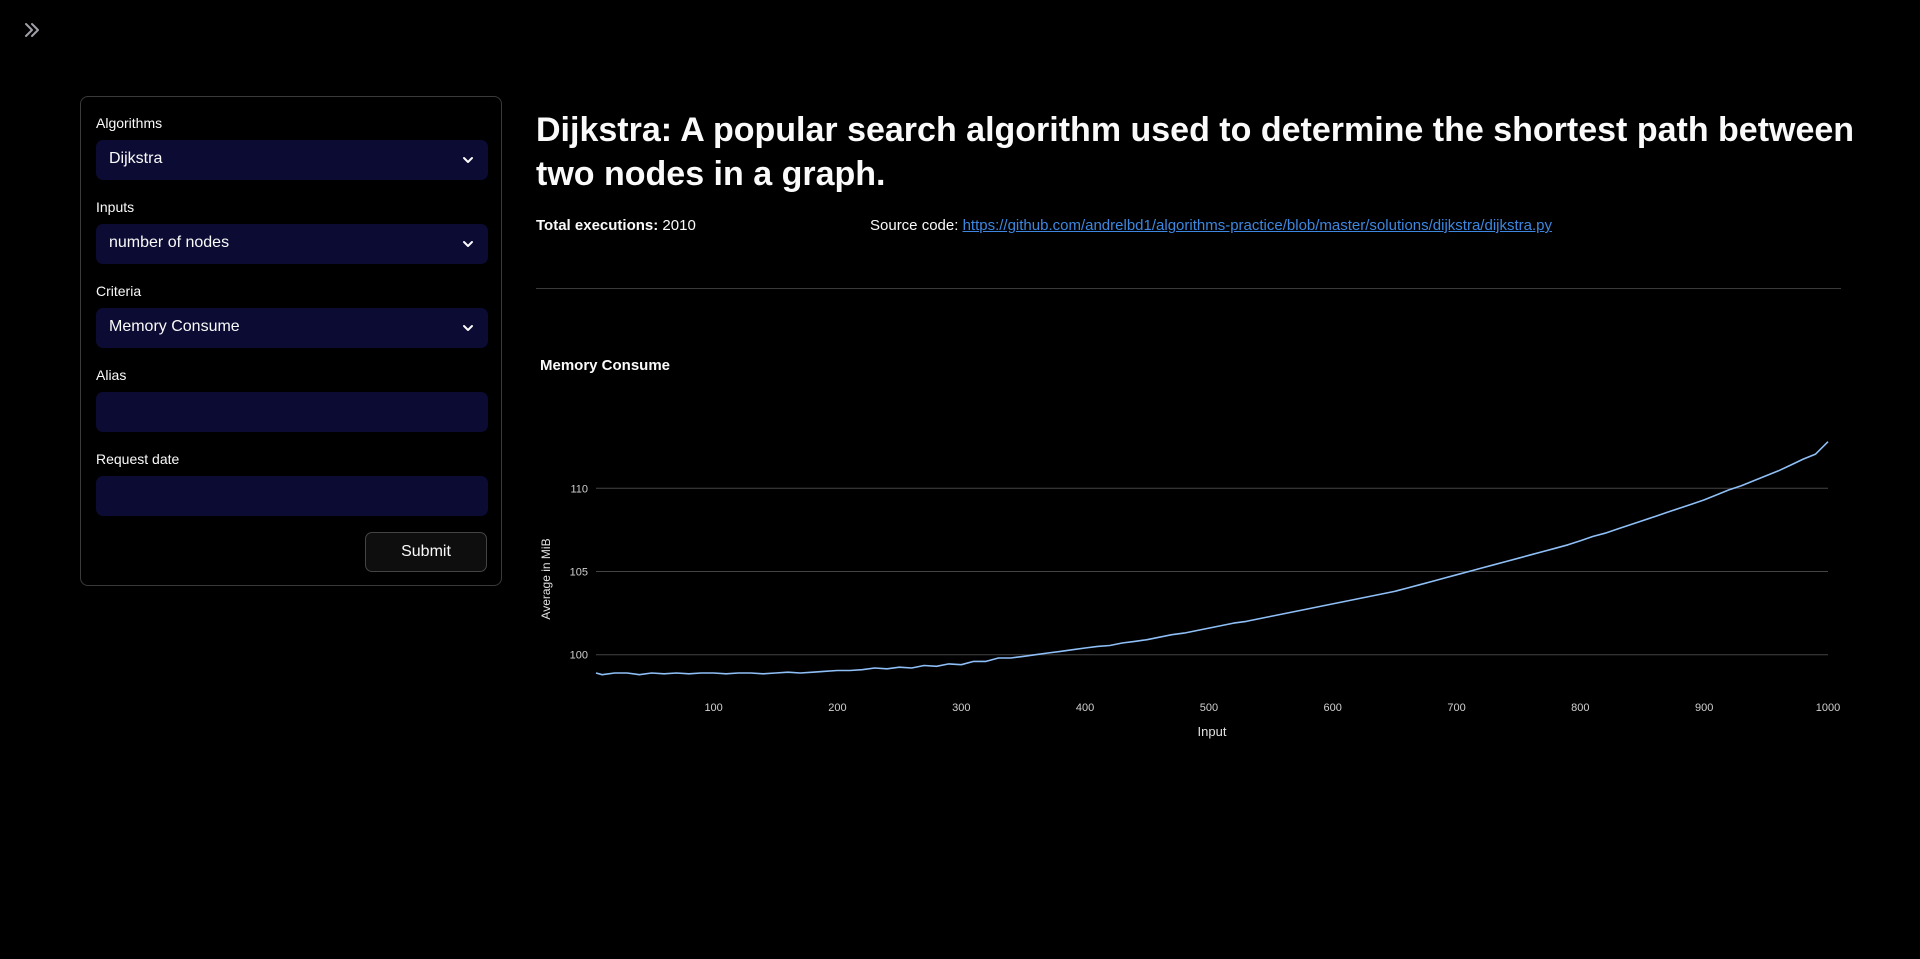 The image size is (1920, 959). What do you see at coordinates (1333, 708) in the screenshot?
I see `x-tick-label: 600` at bounding box center [1333, 708].